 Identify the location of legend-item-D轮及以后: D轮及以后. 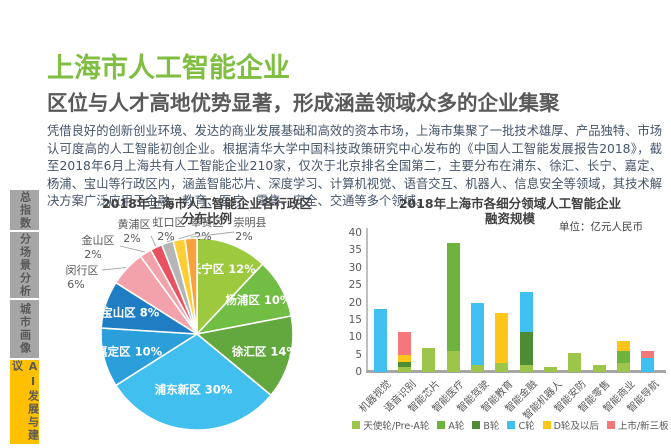
(570, 425).